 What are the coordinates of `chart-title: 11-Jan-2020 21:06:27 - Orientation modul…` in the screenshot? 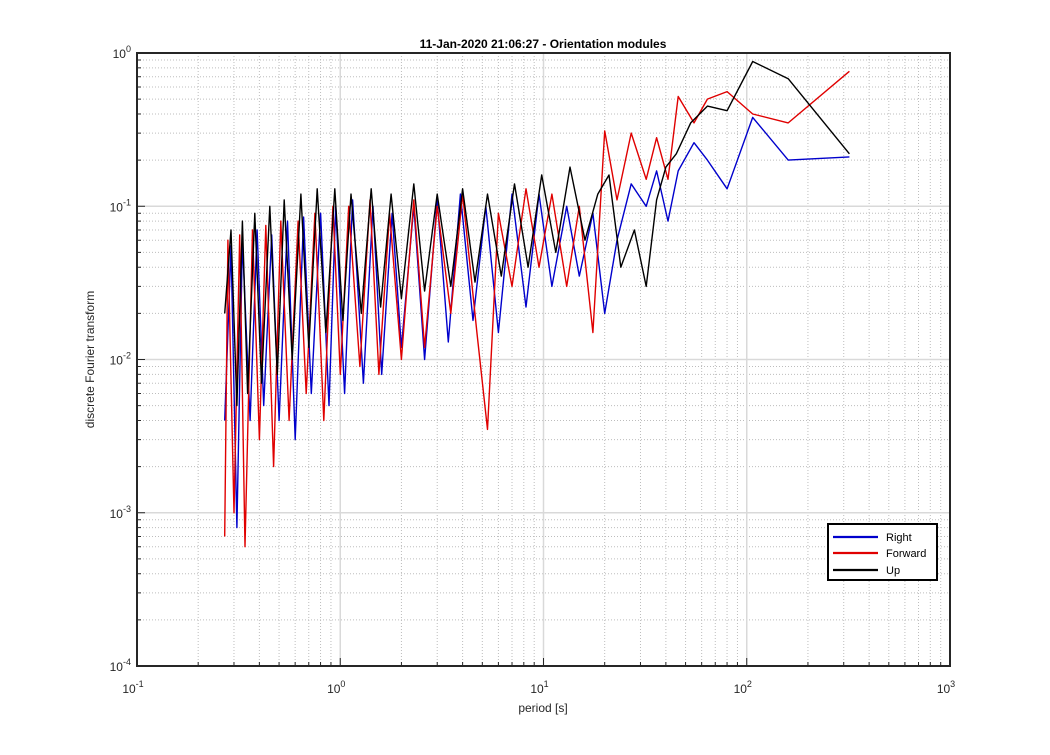 It's located at (543, 44).